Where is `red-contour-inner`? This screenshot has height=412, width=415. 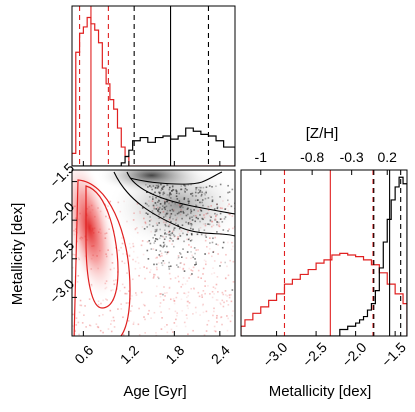
red-contour-inner is located at coordinates (102, 247).